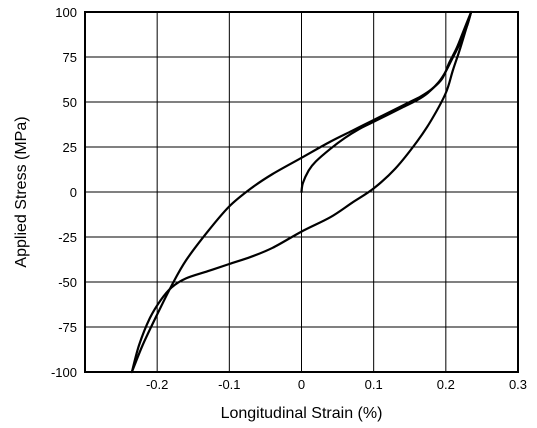 The width and height of the screenshot is (537, 428). Describe the element at coordinates (67, 282) in the screenshot. I see `y-tick-label: -50` at that location.